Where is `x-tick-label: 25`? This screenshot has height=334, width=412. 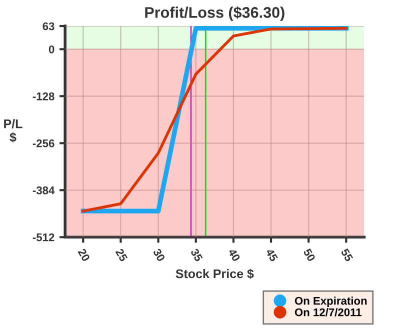 x-tick-label: 25 is located at coordinates (121, 255).